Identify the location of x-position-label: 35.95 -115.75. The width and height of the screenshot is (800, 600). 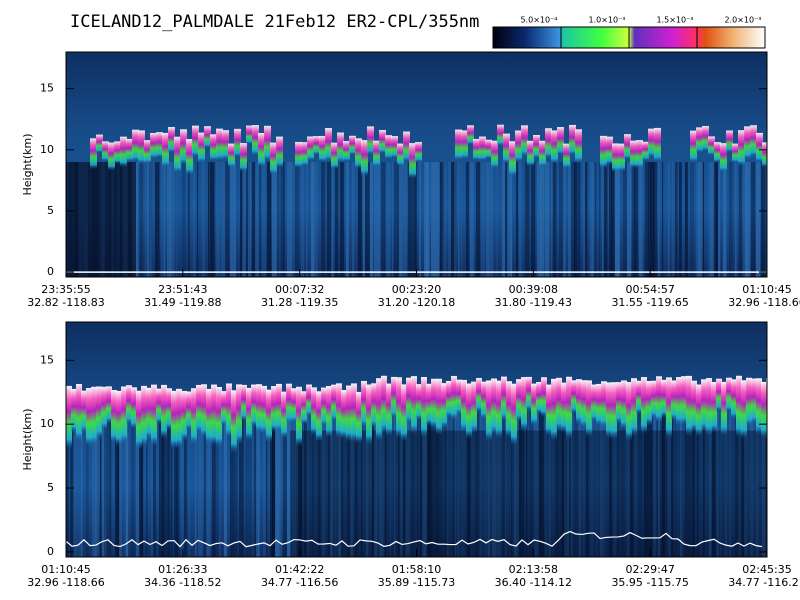
(649, 582).